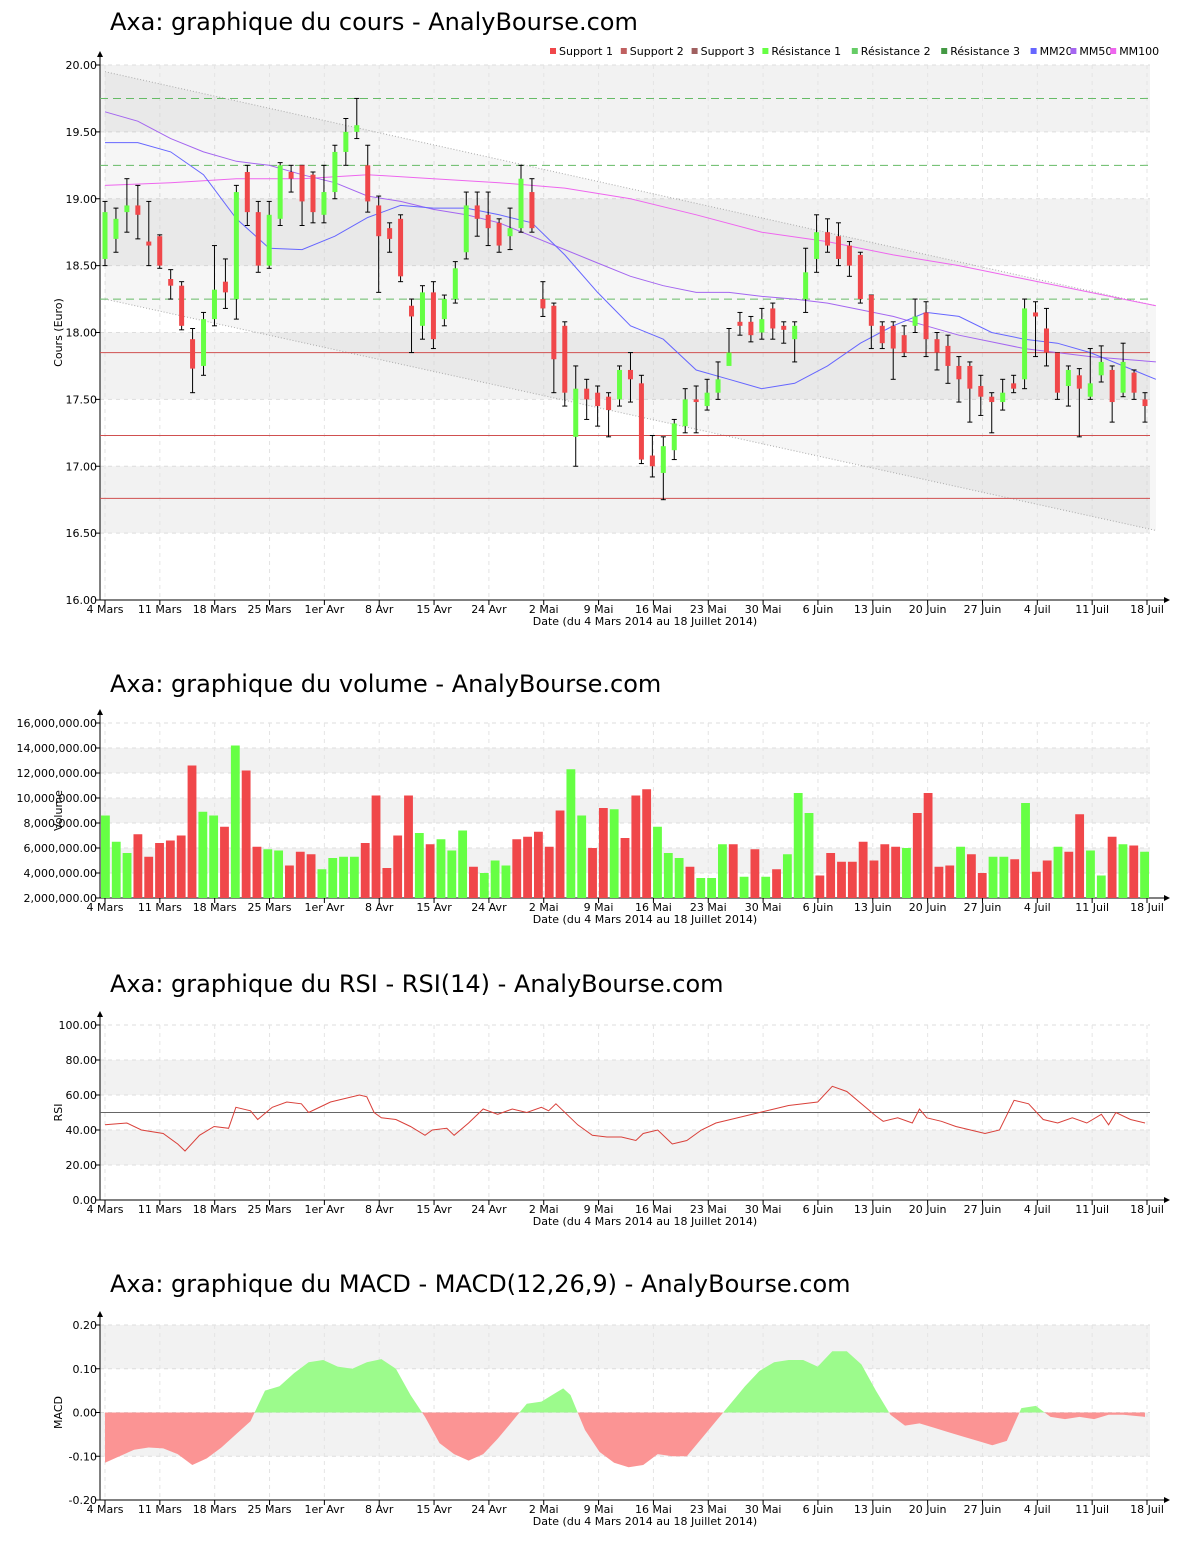 The image size is (1200, 1550). I want to click on y-tick-label: -0.20, so click(83, 1500).